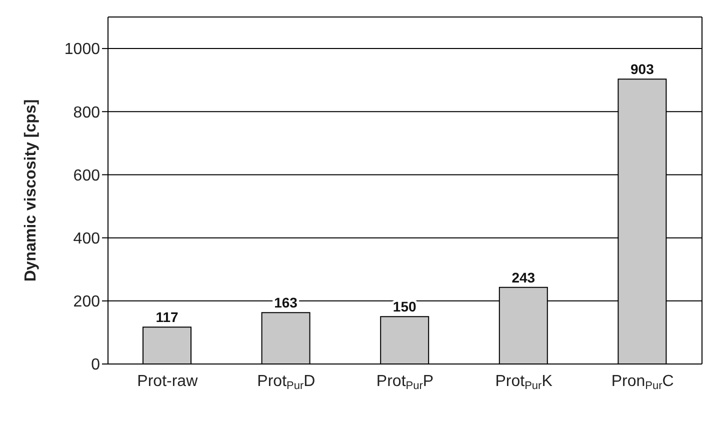 The height and width of the screenshot is (422, 721). What do you see at coordinates (95, 365) in the screenshot?
I see `y-tick-label: 0` at bounding box center [95, 365].